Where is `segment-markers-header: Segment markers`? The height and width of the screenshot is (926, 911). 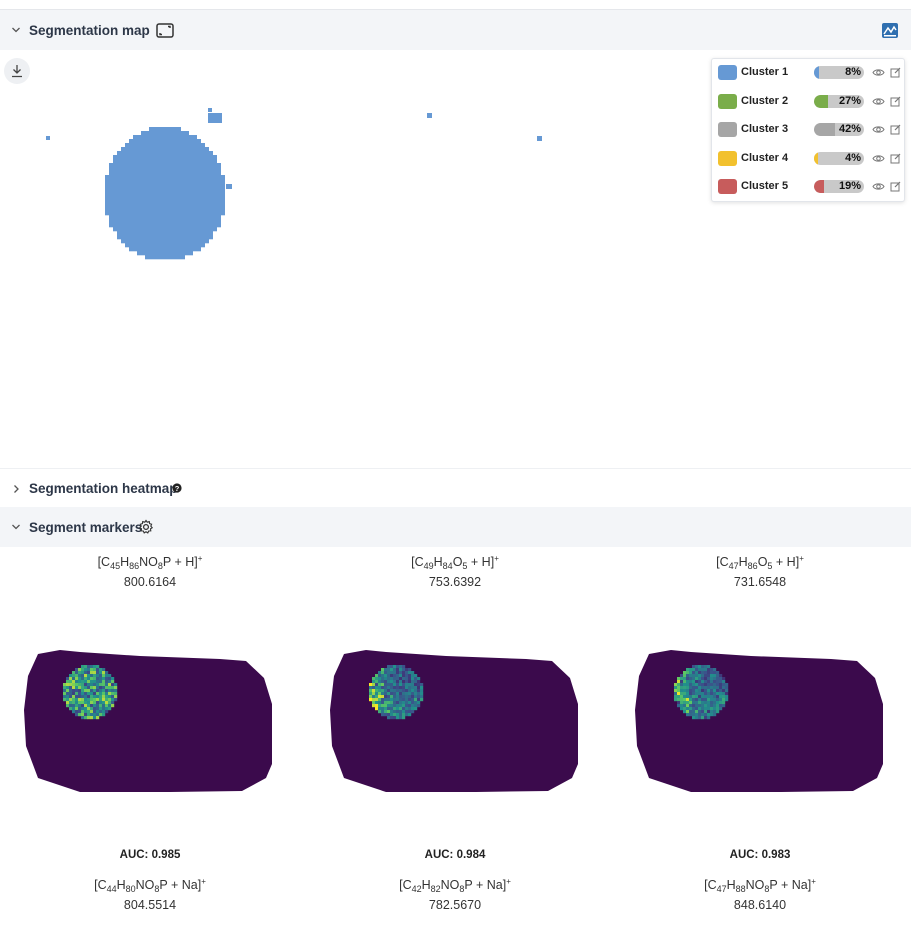 segment-markers-header: Segment markers is located at coordinates (455, 527).